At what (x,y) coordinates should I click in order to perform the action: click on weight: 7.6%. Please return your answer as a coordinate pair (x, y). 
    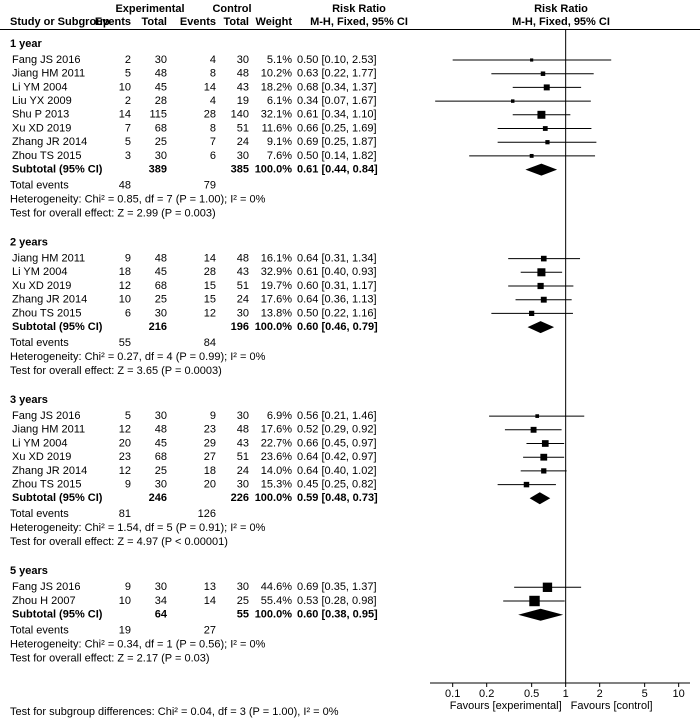
    Looking at the image, I should click on (279, 156).